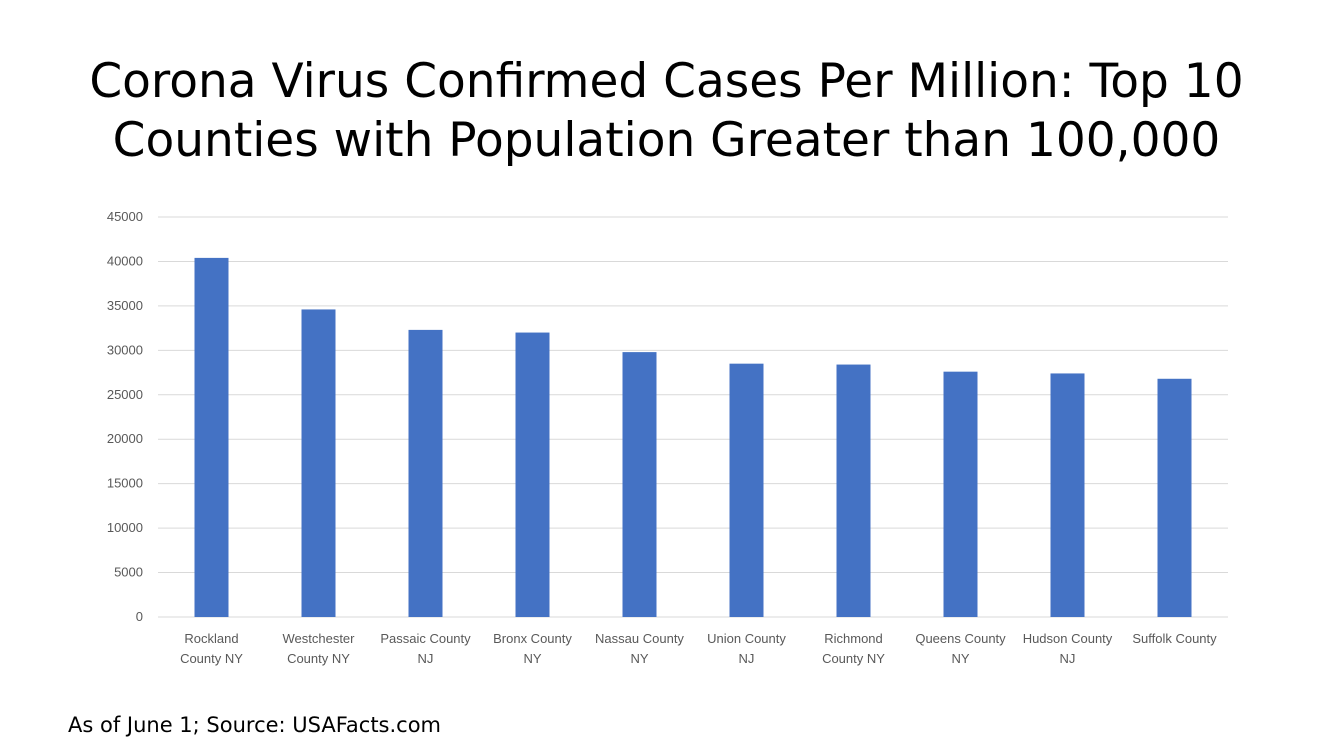 This screenshot has width=1333, height=750. What do you see at coordinates (255, 725) in the screenshot?
I see `source-footnote: As of June 1; Source: USAFacts.com` at bounding box center [255, 725].